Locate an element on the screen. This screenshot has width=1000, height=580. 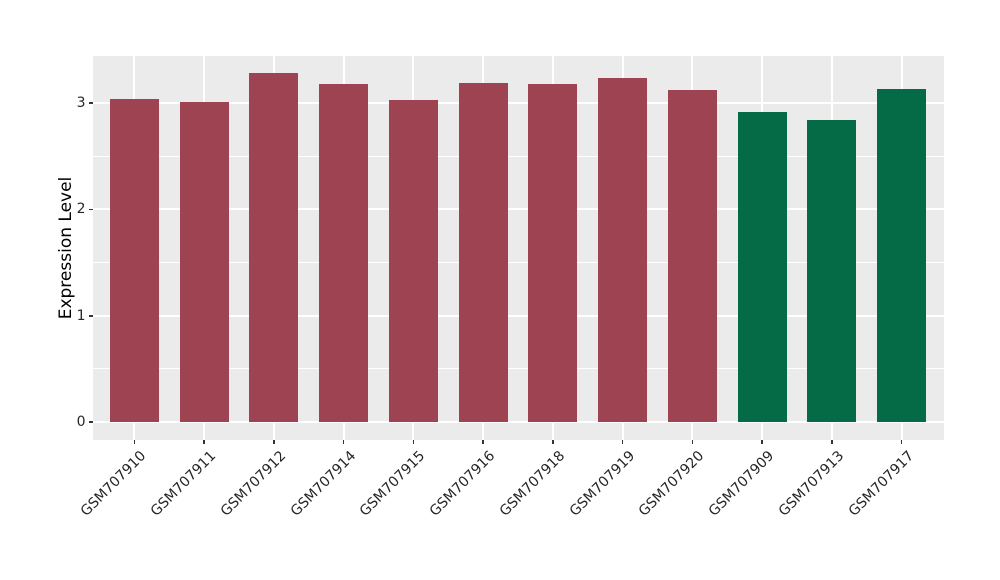
x-tick-label: GSM707911 is located at coordinates (183, 483).